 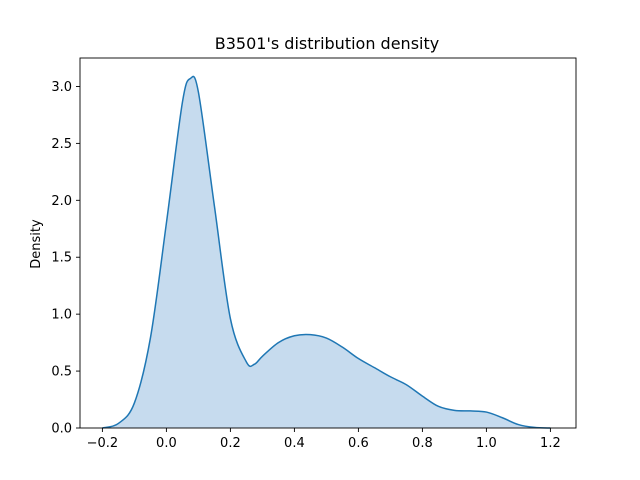 I want to click on y-tick-label: 2.5, so click(x=61, y=144).